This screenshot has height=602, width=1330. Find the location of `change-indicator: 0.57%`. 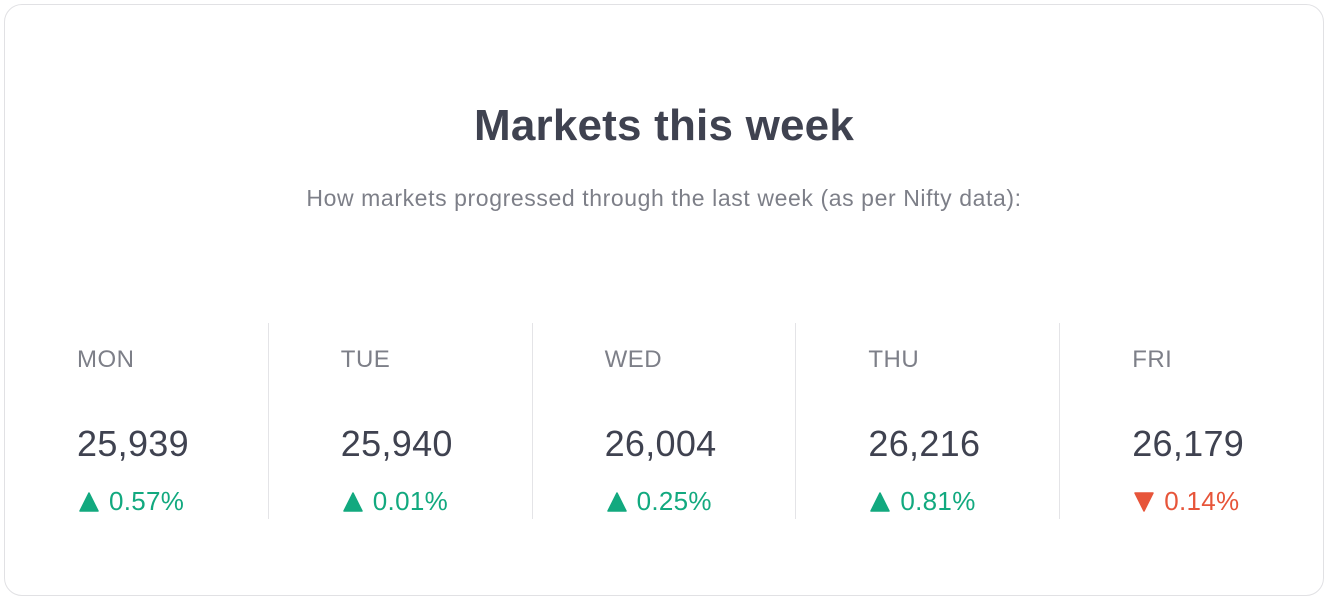

change-indicator: 0.57% is located at coordinates (130, 501).